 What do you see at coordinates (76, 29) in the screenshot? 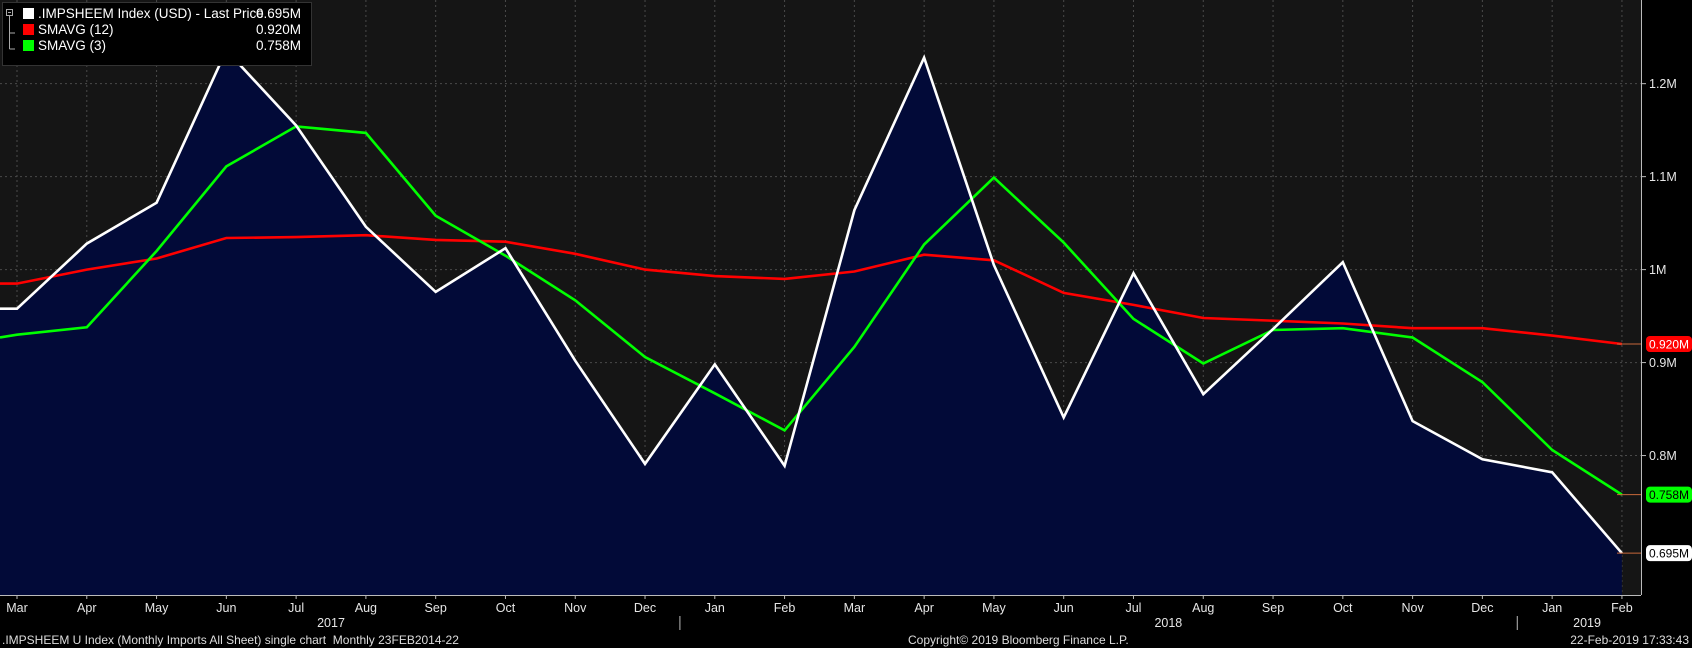
I see `legend-label: SMAVG (12)` at bounding box center [76, 29].